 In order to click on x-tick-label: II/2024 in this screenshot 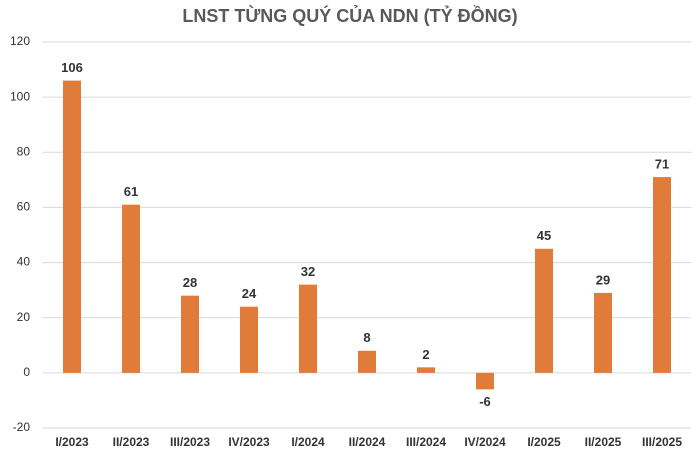, I will do `click(367, 442)`.